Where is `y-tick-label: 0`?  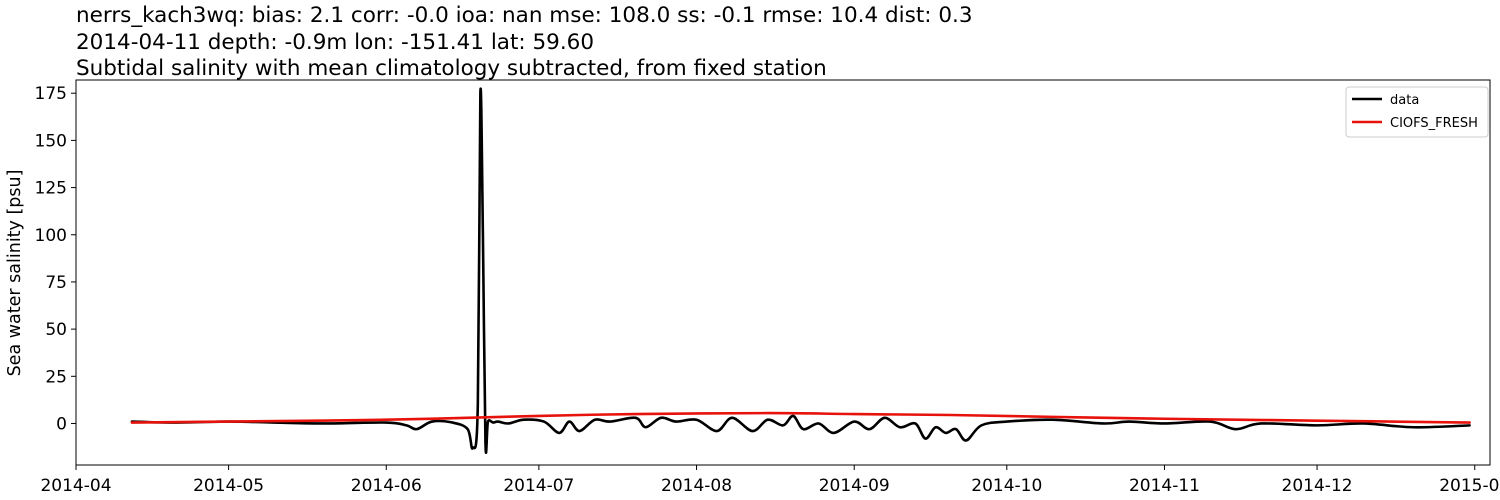 y-tick-label: 0 is located at coordinates (61, 424).